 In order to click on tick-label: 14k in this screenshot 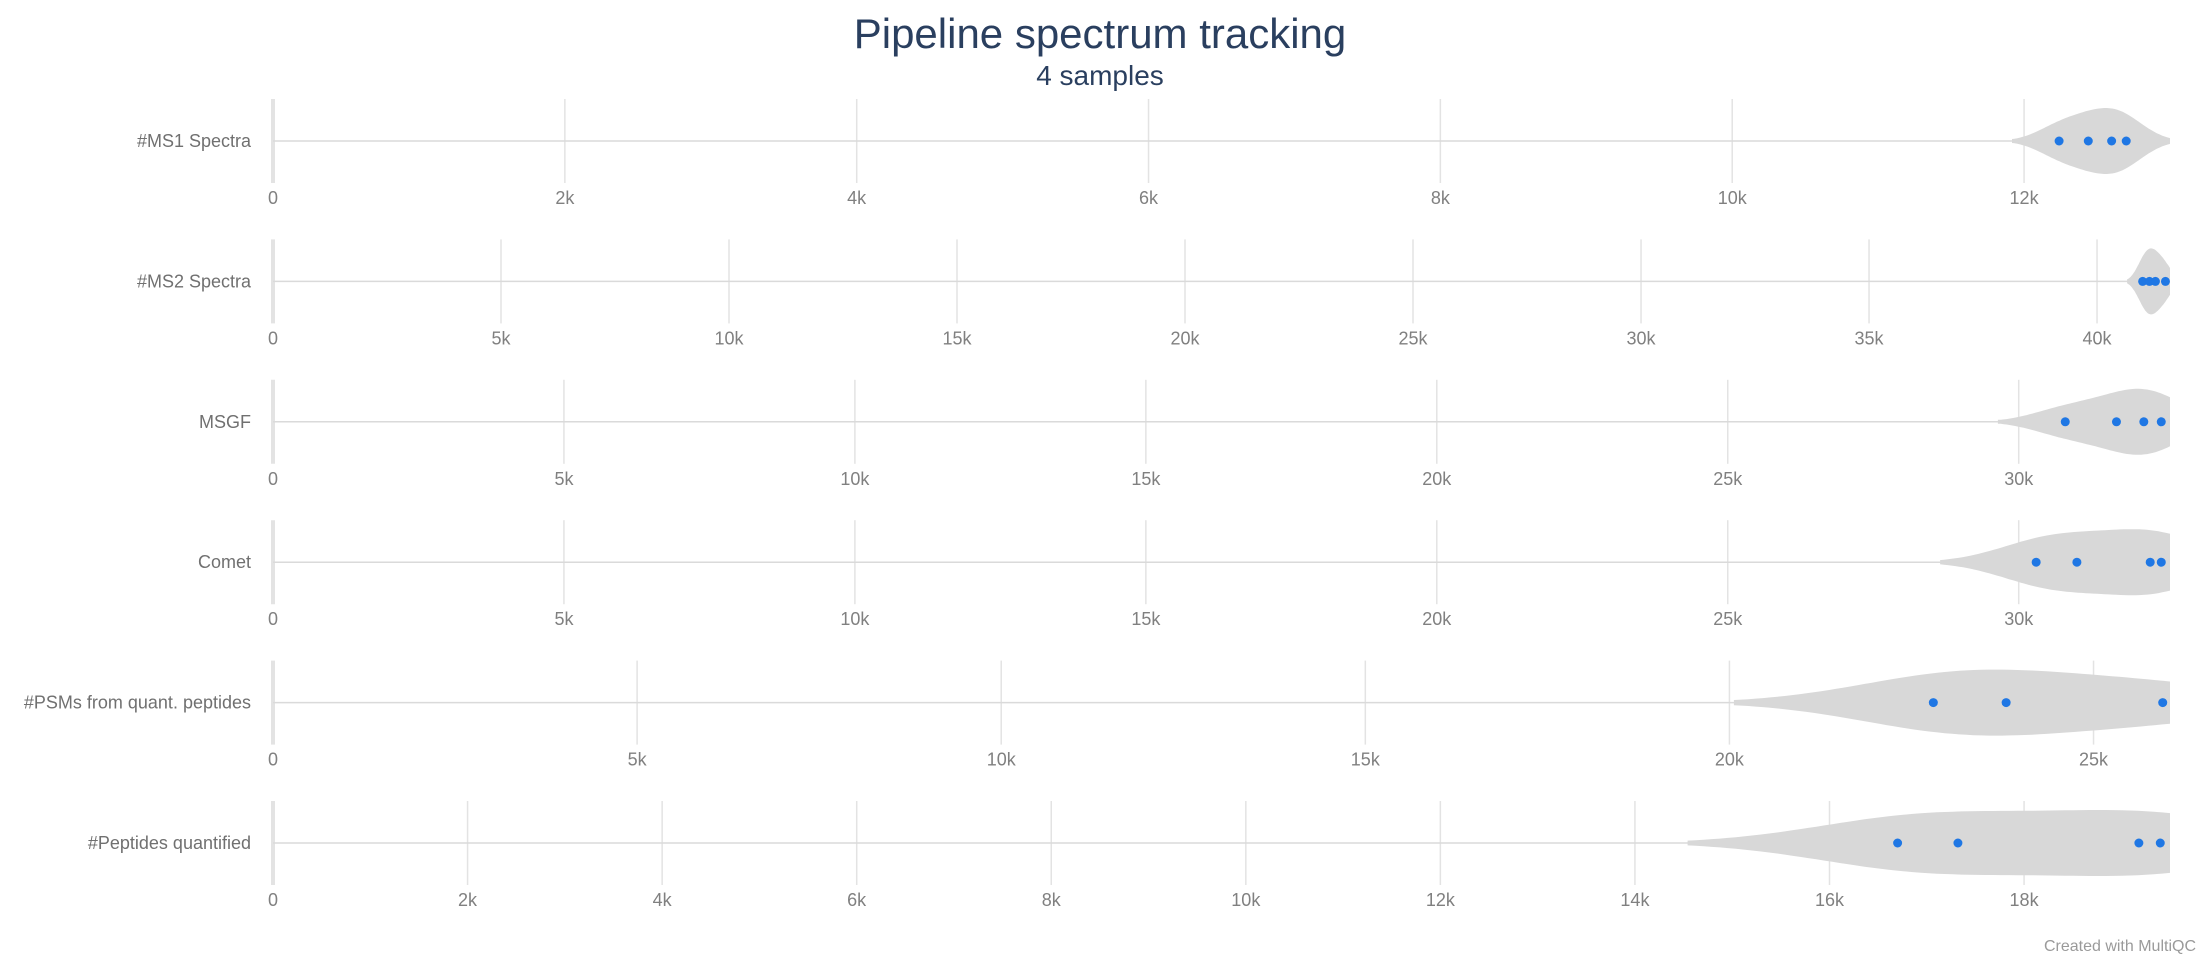, I will do `click(1635, 900)`.